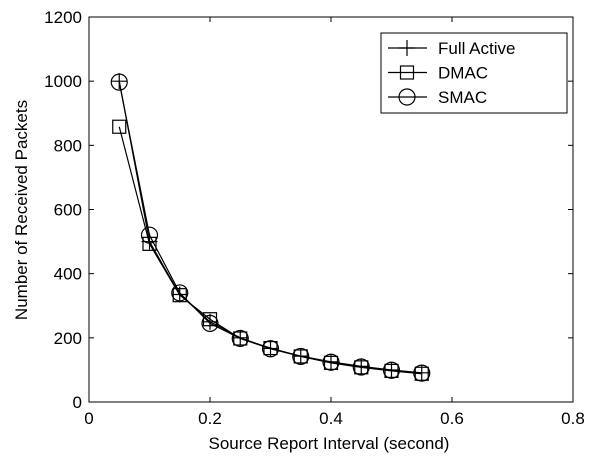 Image resolution: width=597 pixels, height=461 pixels. I want to click on x-tick-label: 0.4, so click(331, 418).